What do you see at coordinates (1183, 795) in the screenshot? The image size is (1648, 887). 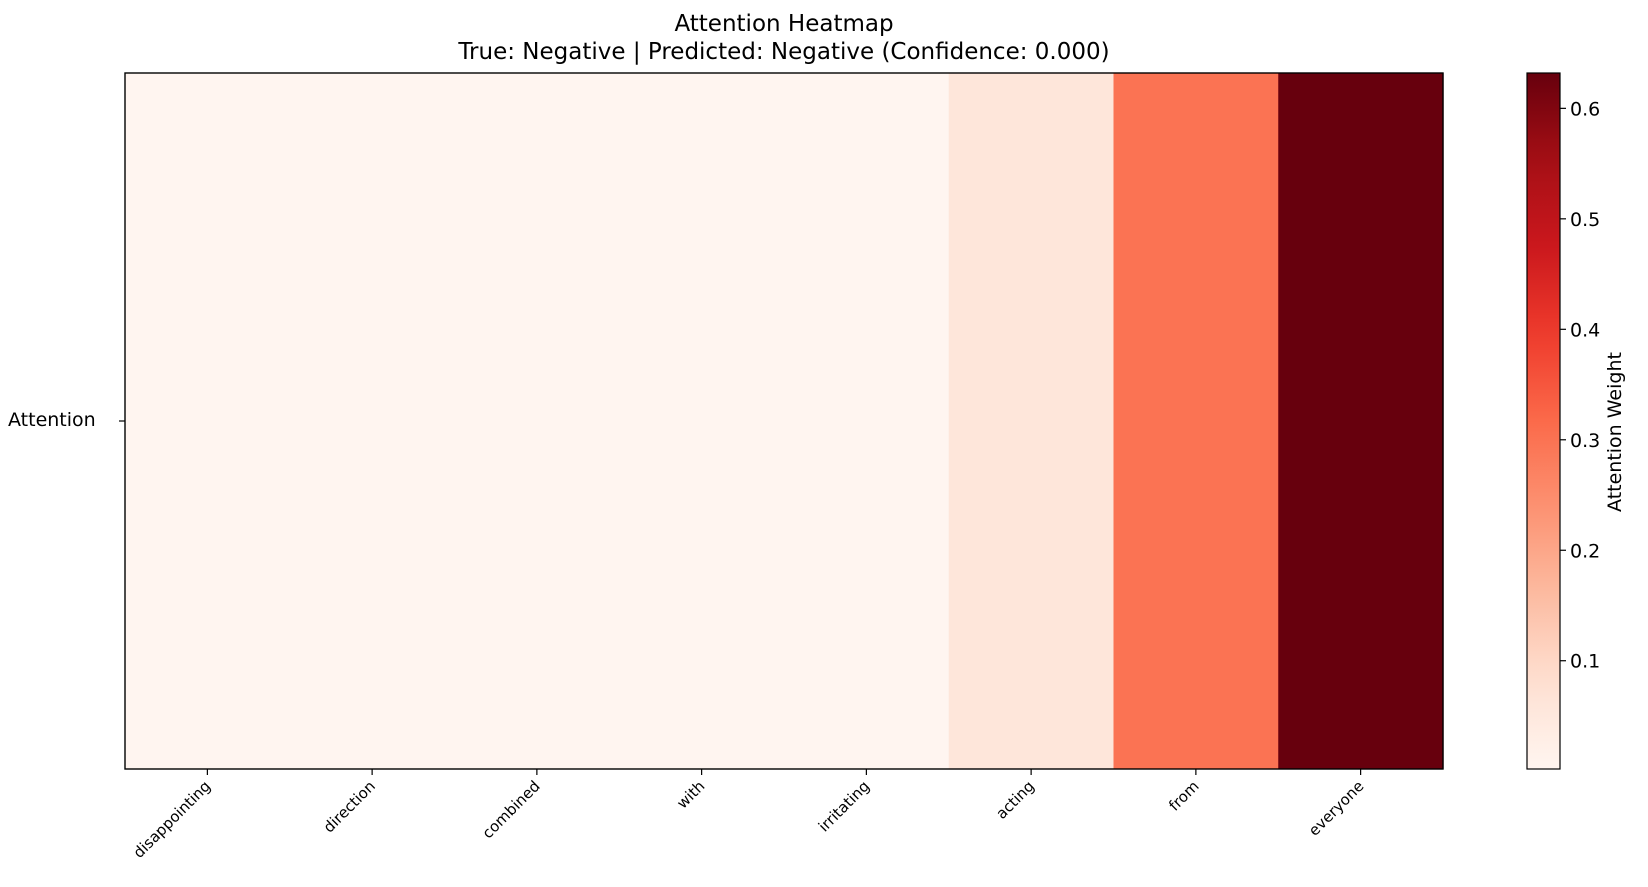 I see `x-tick-label: from` at bounding box center [1183, 795].